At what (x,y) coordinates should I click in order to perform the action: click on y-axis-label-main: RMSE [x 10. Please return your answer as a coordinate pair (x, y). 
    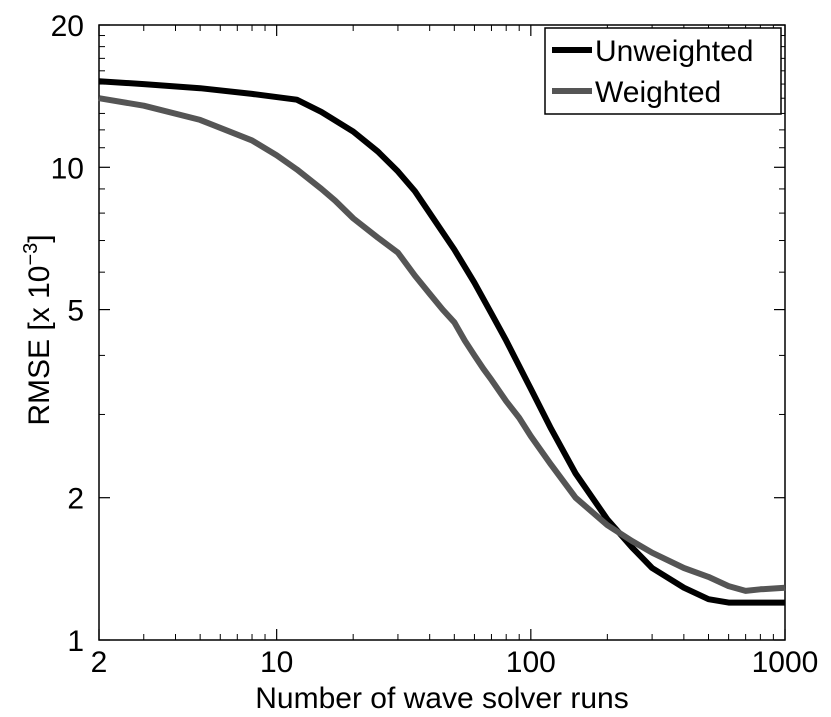
    Looking at the image, I should click on (39, 346).